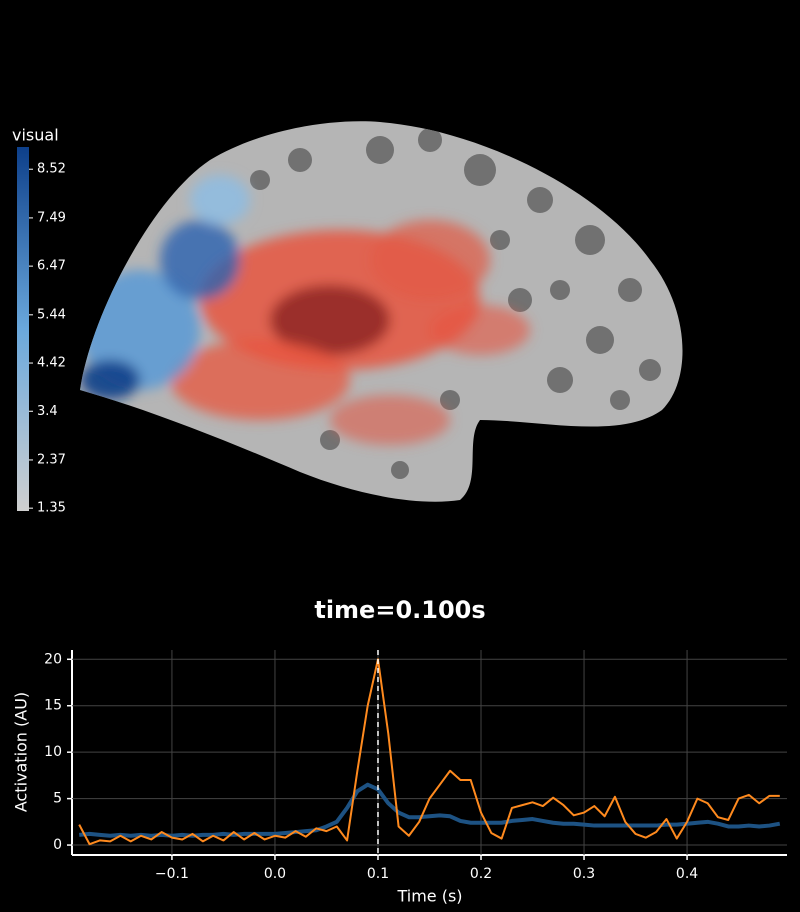 The height and width of the screenshot is (912, 800). What do you see at coordinates (430, 810) in the screenshot?
I see `series-line` at bounding box center [430, 810].